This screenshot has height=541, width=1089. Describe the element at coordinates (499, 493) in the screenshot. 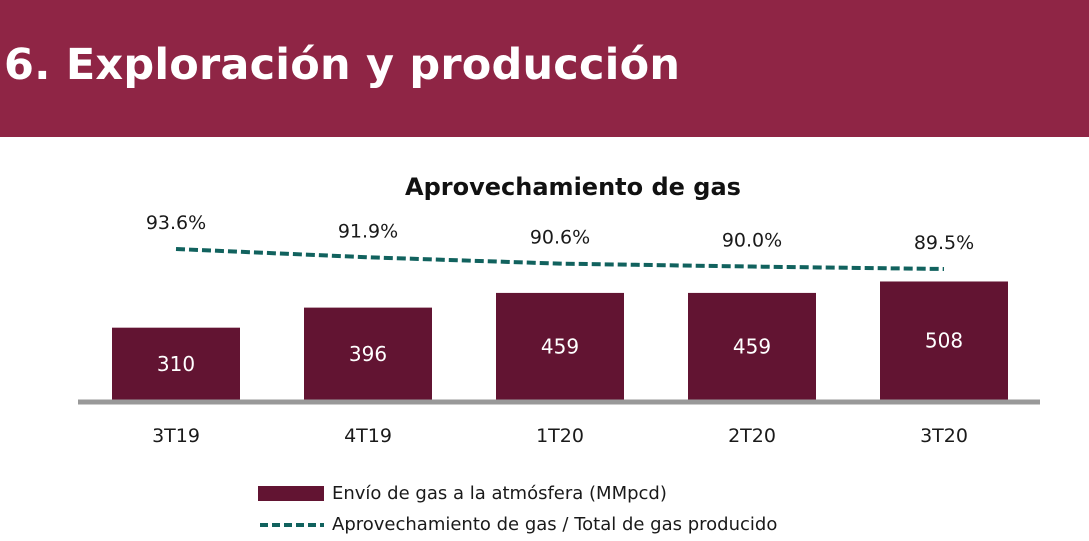

I see `legend-bar-label: Envío de gas a la atmósfera (MMpcd)` at that location.